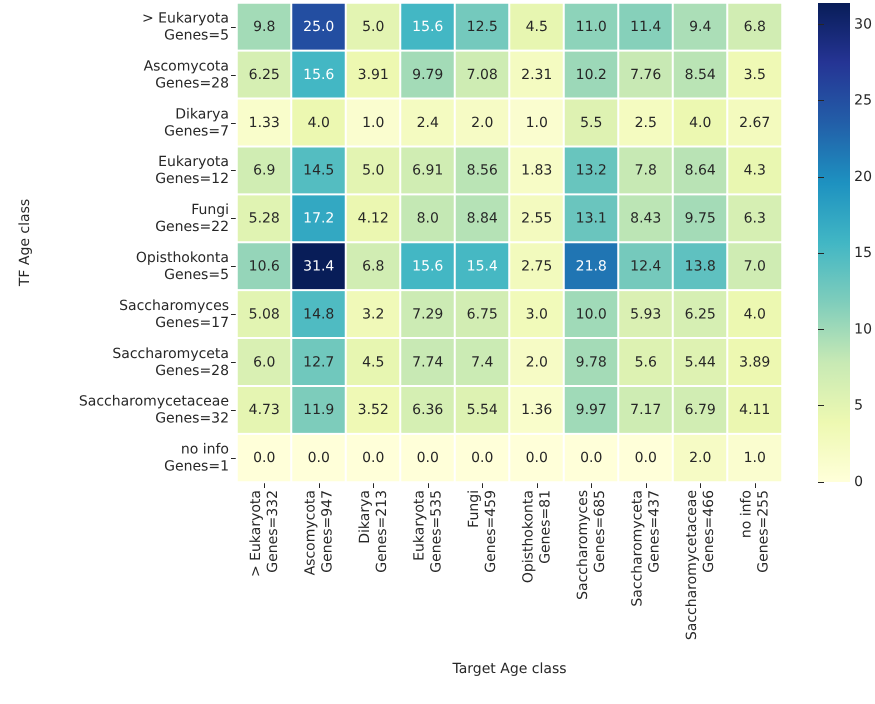  Describe the element at coordinates (591, 410) in the screenshot. I see `data-label: 9.97` at that location.